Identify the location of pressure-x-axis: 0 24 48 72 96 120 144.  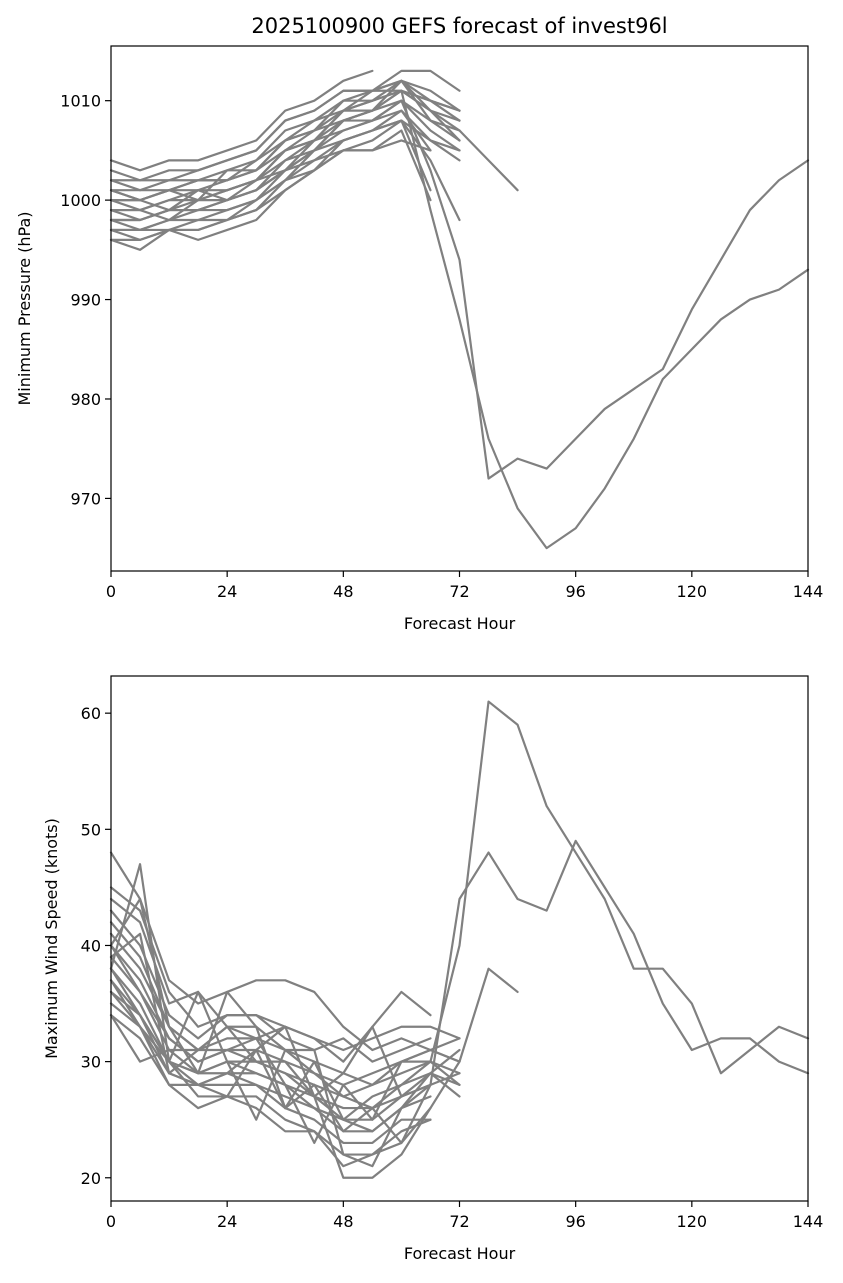
(464, 586).